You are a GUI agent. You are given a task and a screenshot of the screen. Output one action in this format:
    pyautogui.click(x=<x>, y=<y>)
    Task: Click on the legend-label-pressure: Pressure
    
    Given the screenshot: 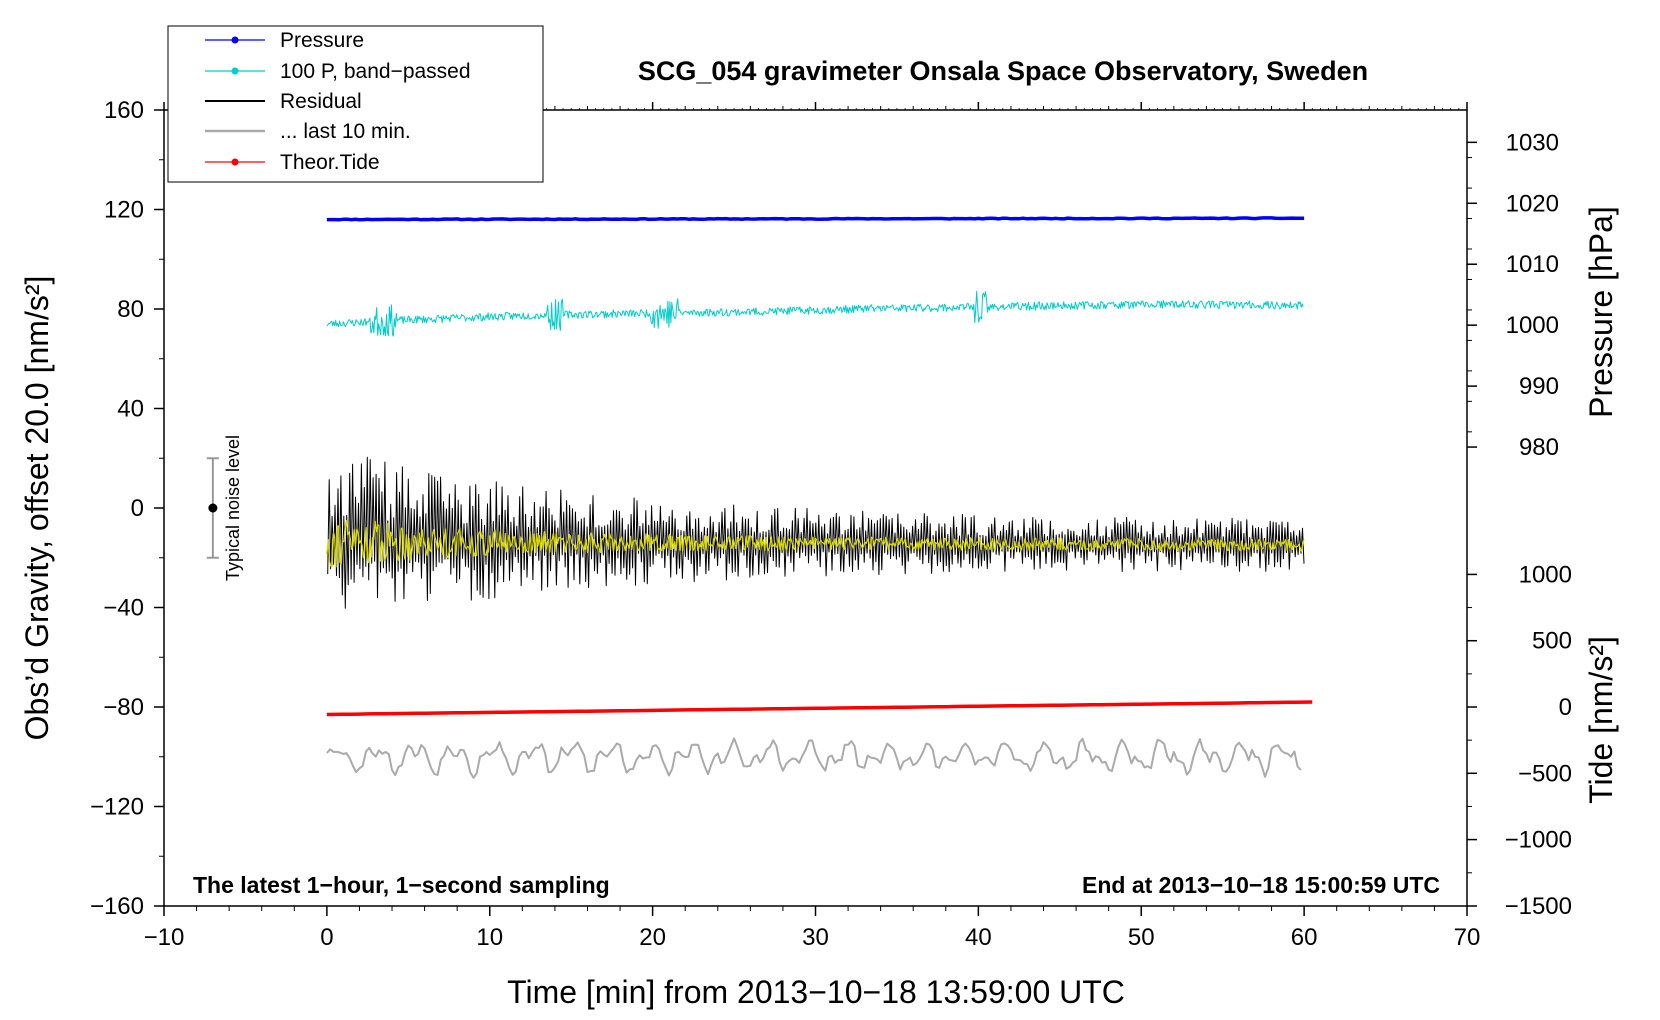 What is the action you would take?
    pyautogui.click(x=322, y=40)
    